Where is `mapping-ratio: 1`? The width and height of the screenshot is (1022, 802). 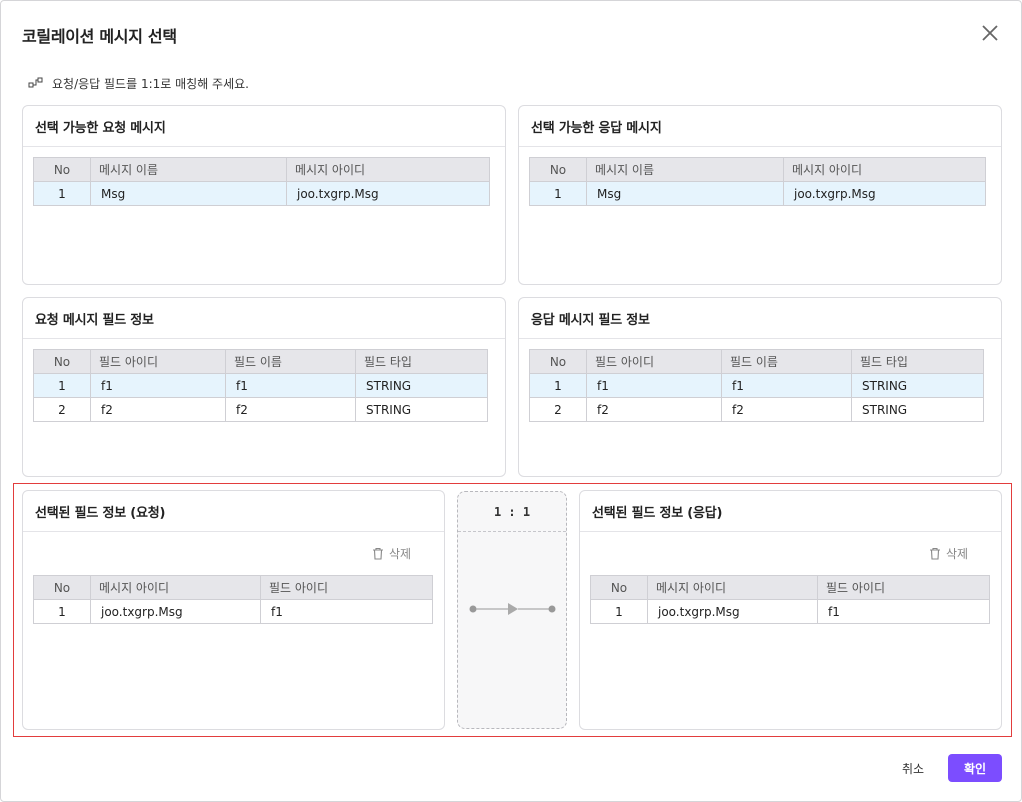
mapping-ratio: 1 is located at coordinates (512, 512).